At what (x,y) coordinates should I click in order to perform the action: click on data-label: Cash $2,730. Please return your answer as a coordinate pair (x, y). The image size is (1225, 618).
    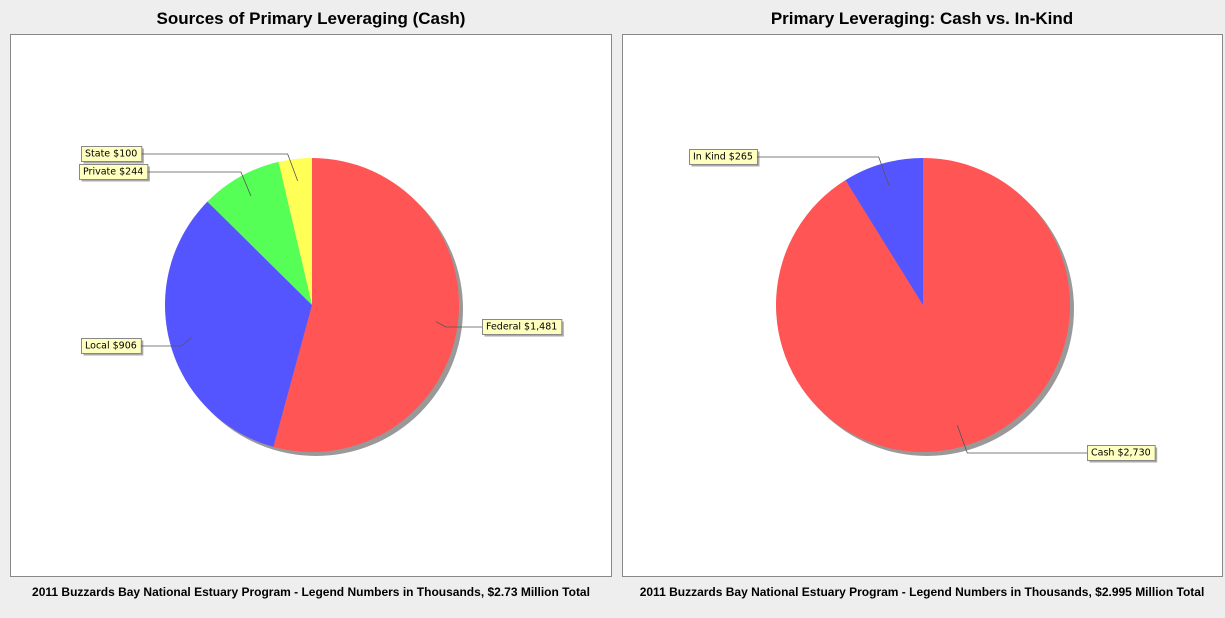
    Looking at the image, I should click on (1121, 453).